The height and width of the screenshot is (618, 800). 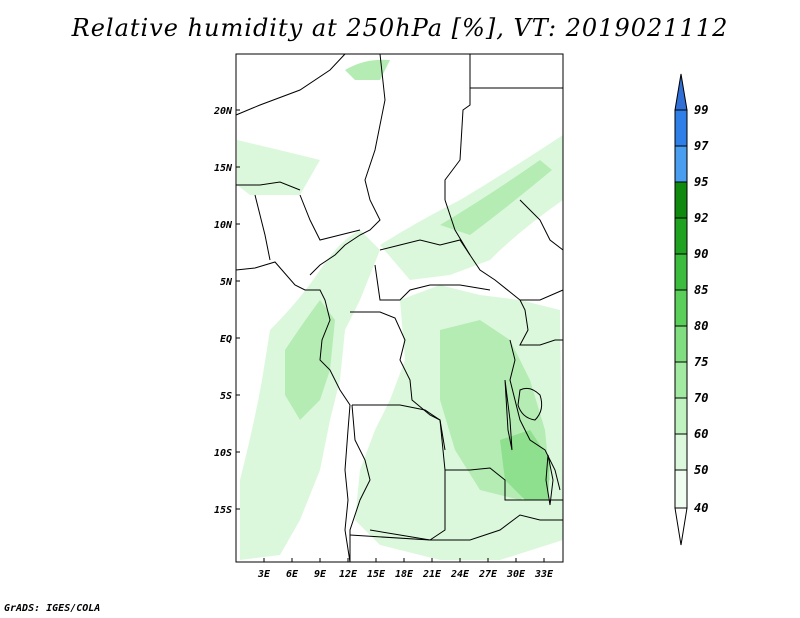 I want to click on border-drc-south, so click(x=457, y=452).